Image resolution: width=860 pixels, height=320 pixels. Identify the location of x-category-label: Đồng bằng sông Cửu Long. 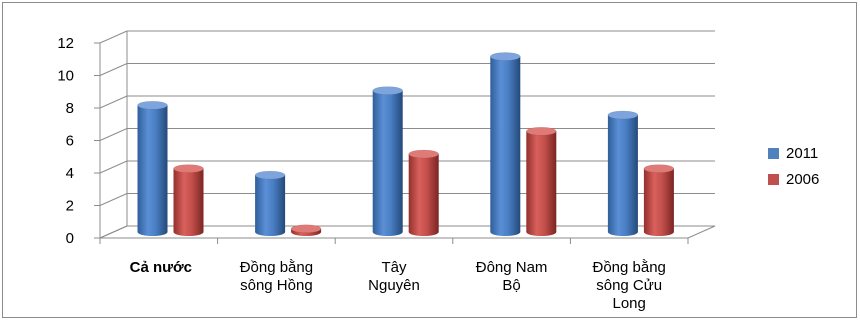
(628, 285).